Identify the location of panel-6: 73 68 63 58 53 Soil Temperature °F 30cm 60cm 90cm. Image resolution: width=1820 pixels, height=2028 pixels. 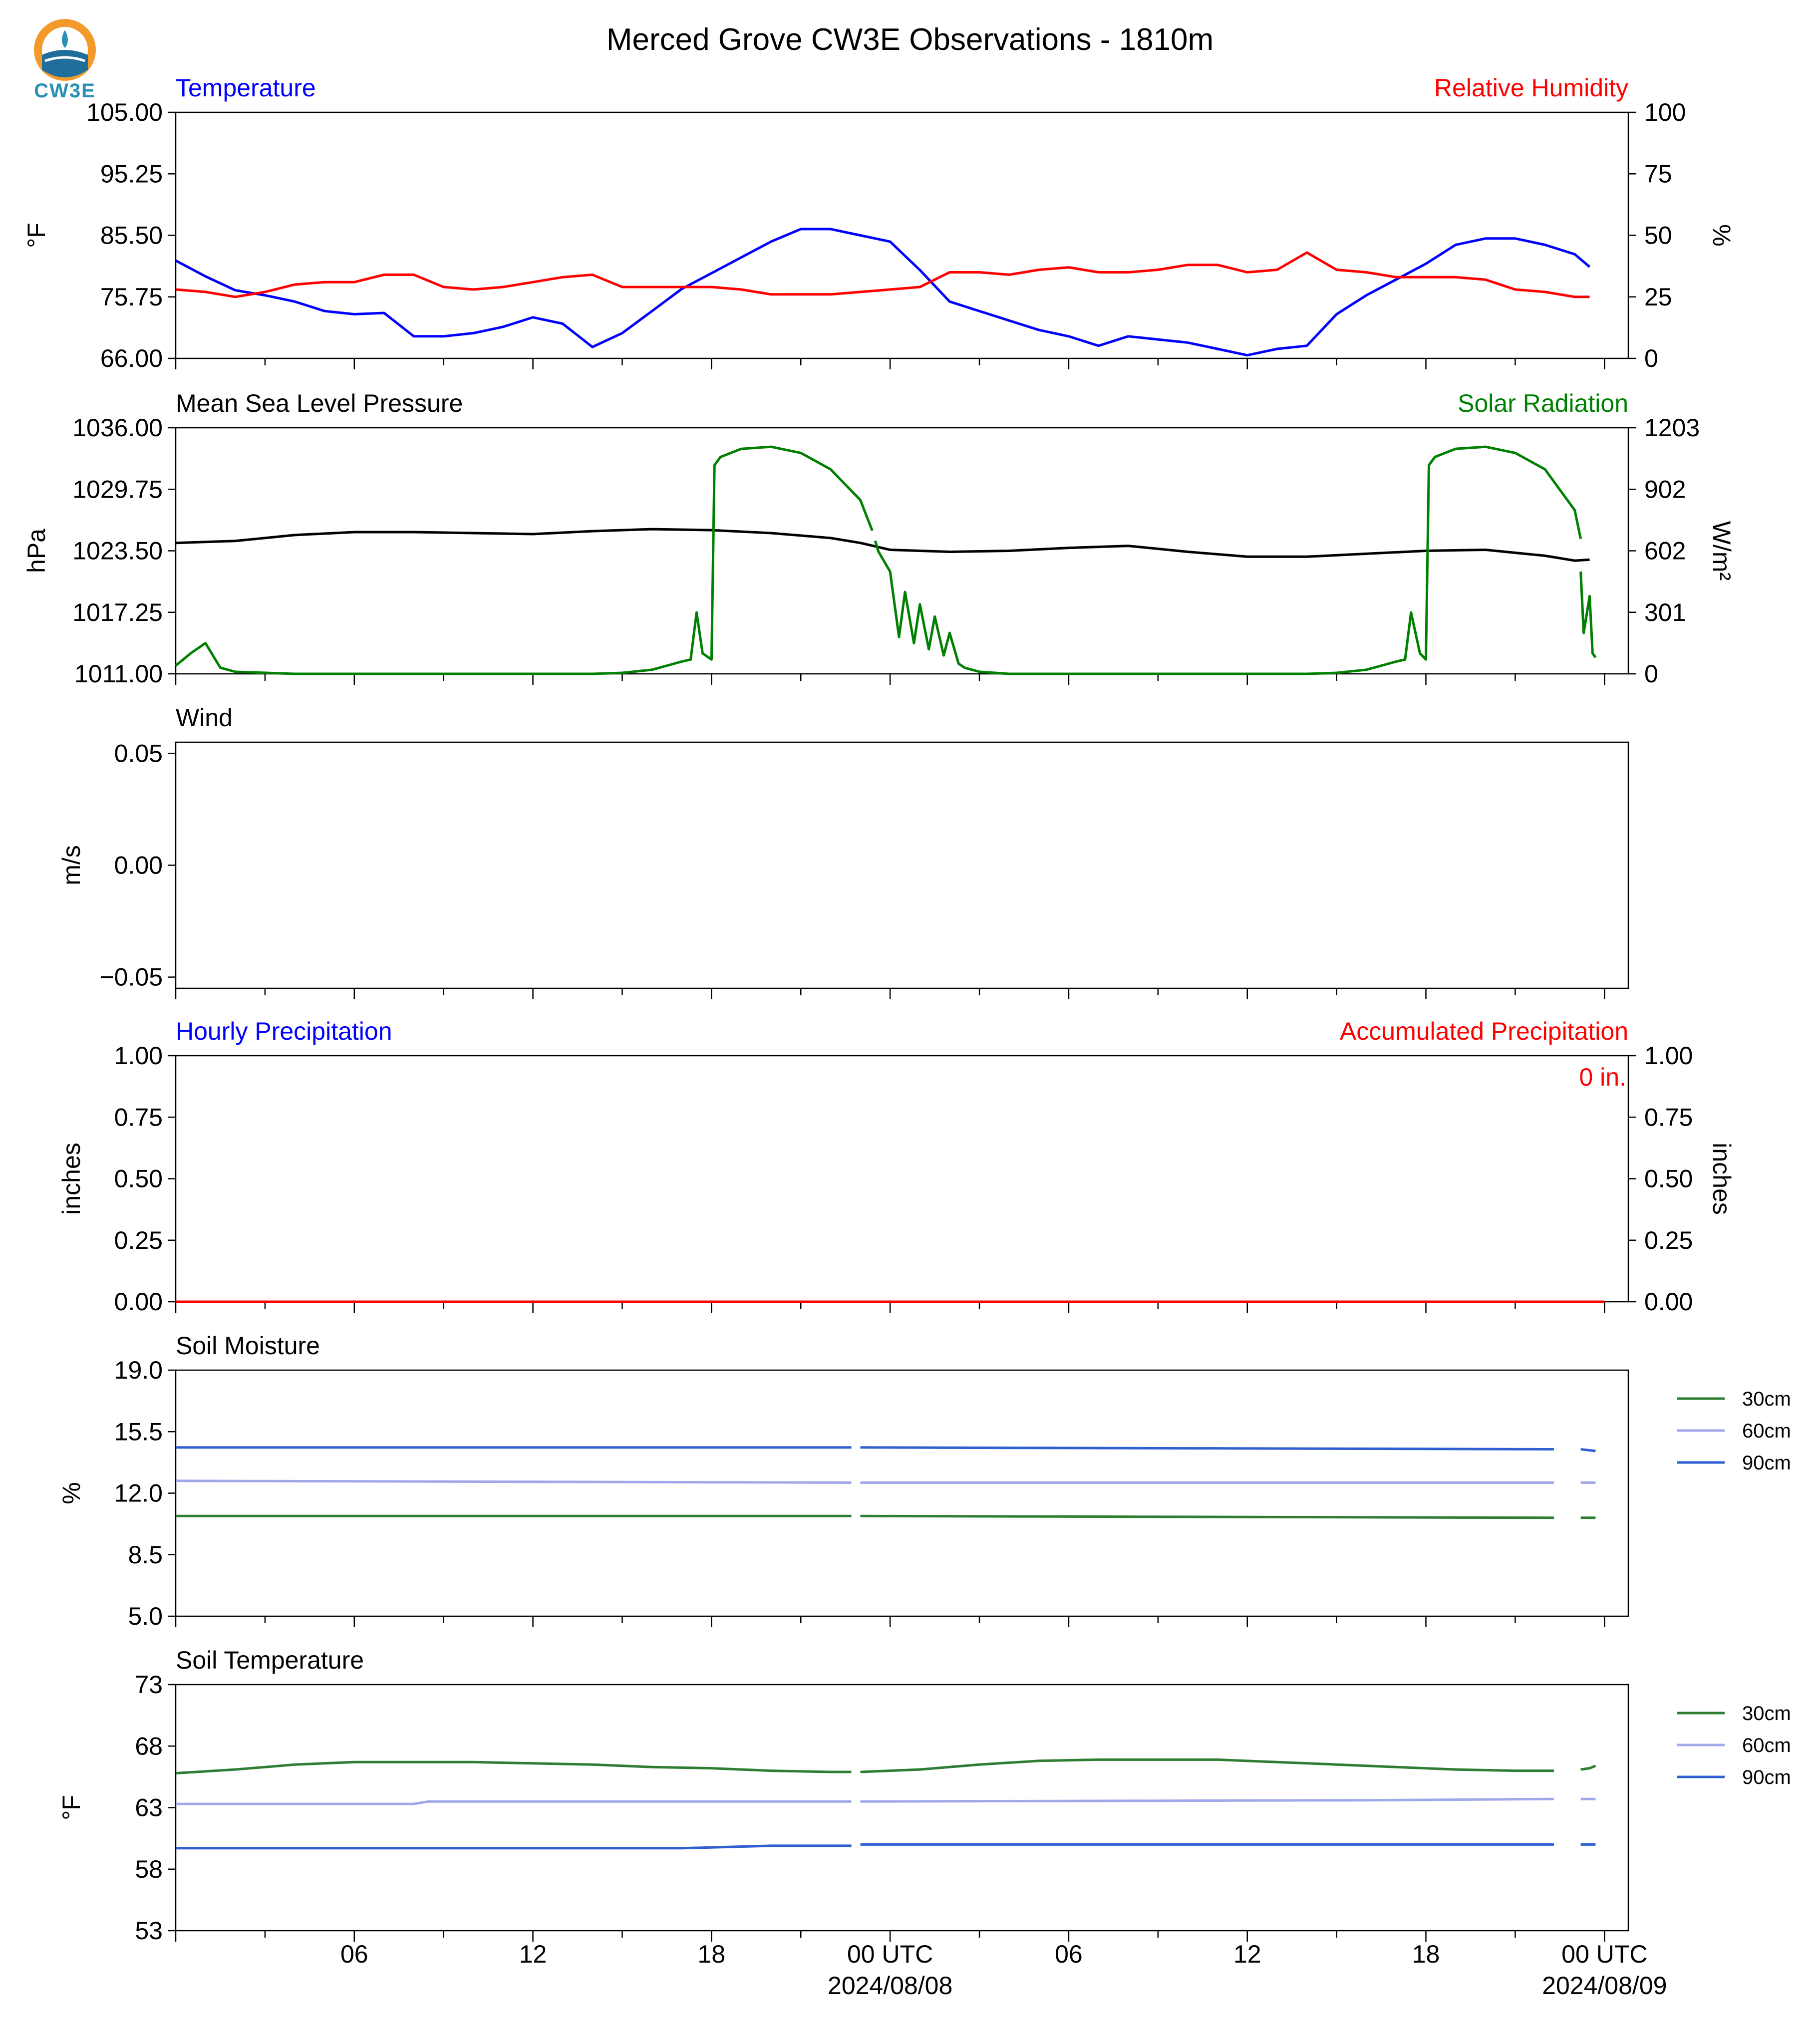
(924, 1795).